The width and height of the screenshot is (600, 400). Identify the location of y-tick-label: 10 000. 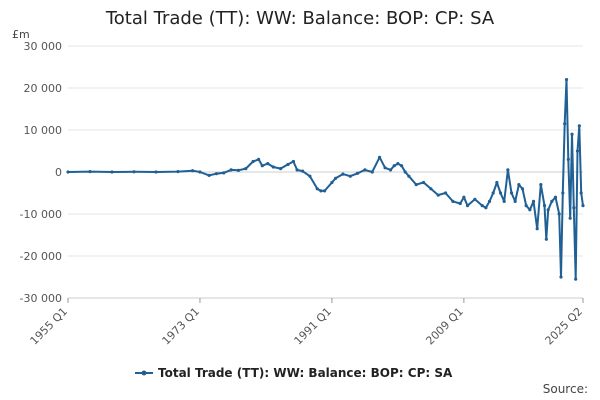
(43, 130).